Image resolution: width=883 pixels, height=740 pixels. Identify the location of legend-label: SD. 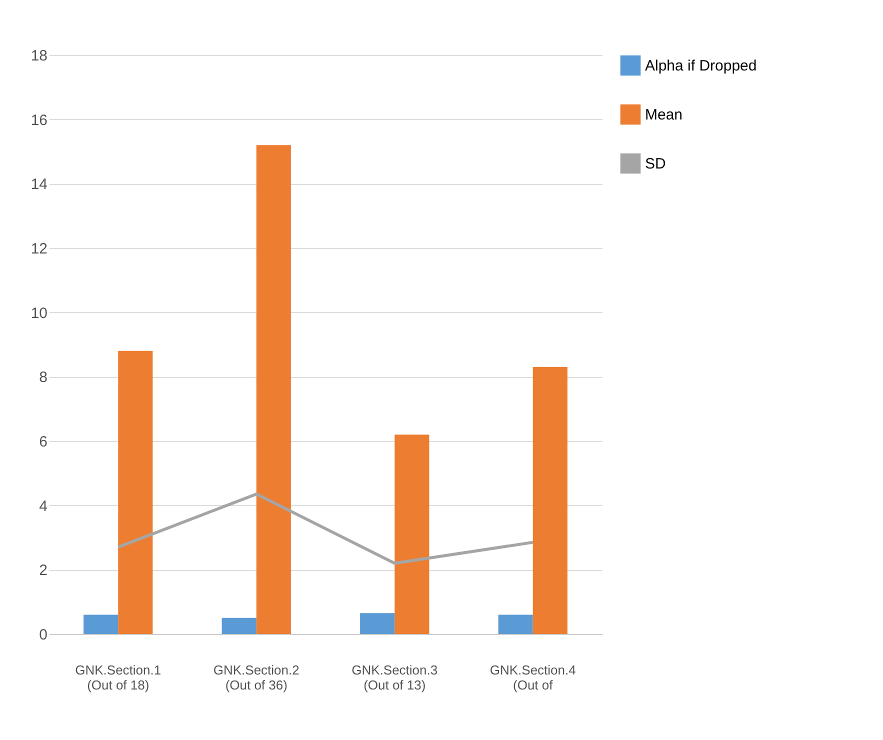
(655, 164).